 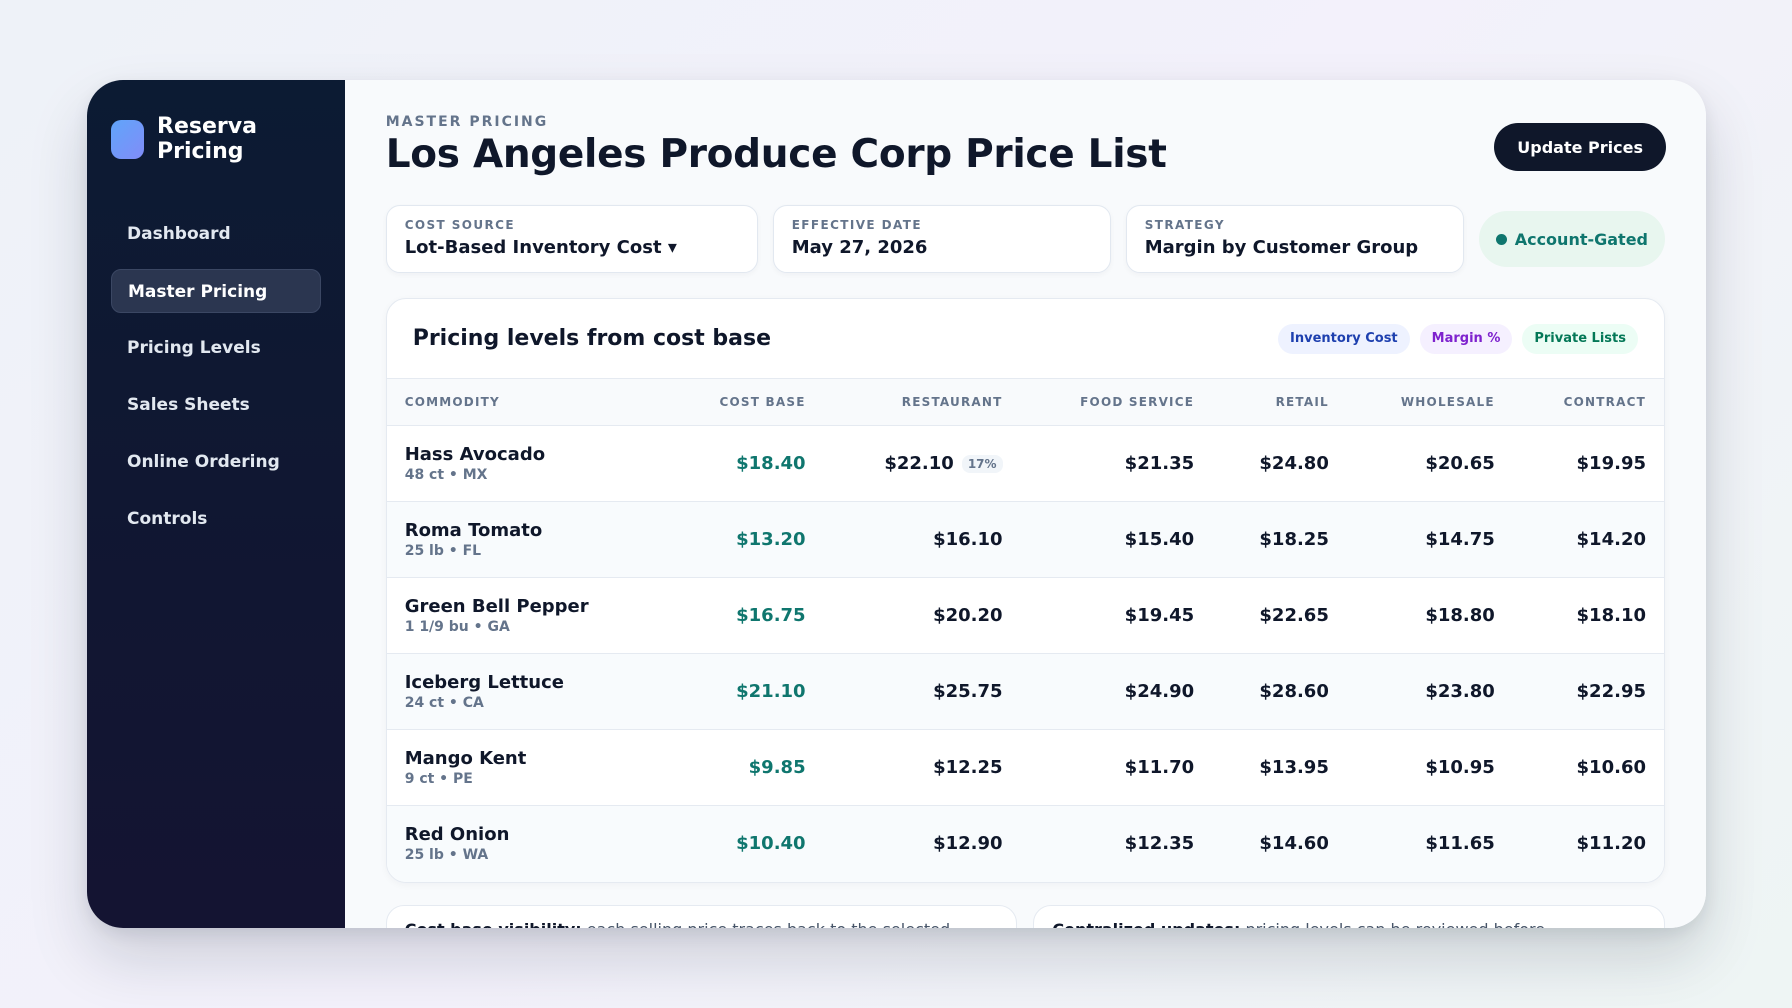 I want to click on food-service-cell: $15.40, so click(x=1159, y=539).